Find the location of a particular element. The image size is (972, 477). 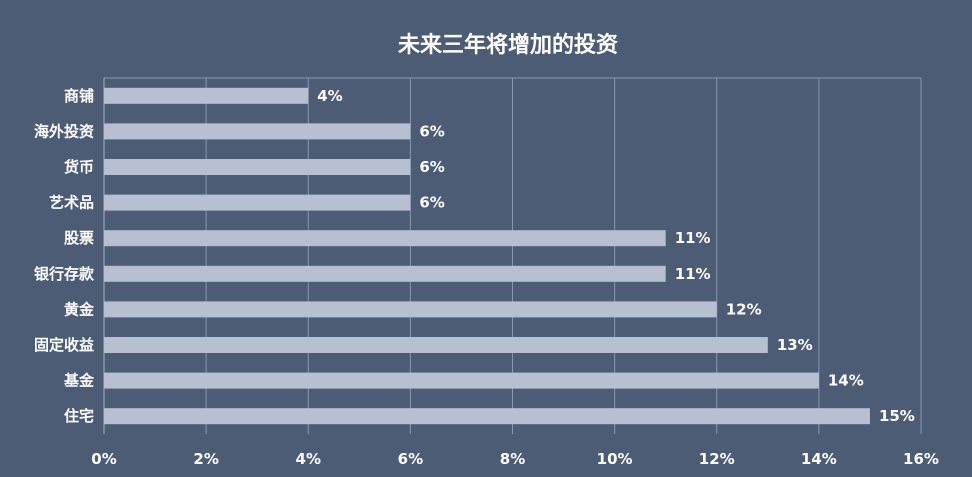

data-label: 4% is located at coordinates (329, 96).